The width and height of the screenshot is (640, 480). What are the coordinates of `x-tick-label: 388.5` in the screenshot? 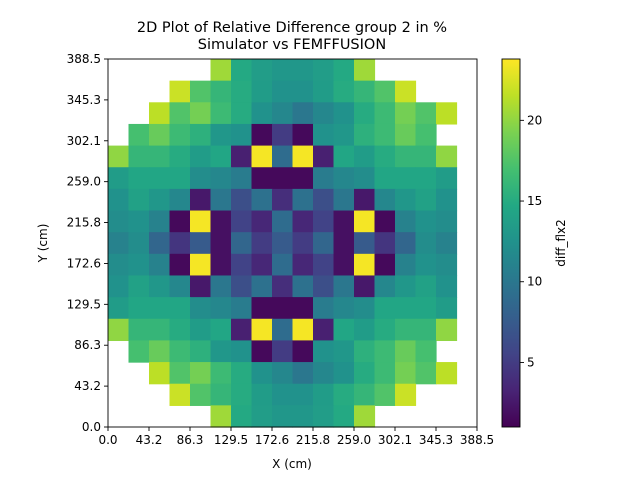 It's located at (477, 440).